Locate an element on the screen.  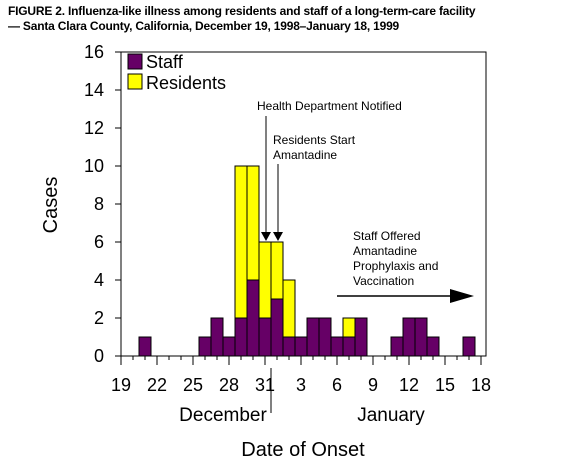
y-tick-label: 6 is located at coordinates (99, 242).